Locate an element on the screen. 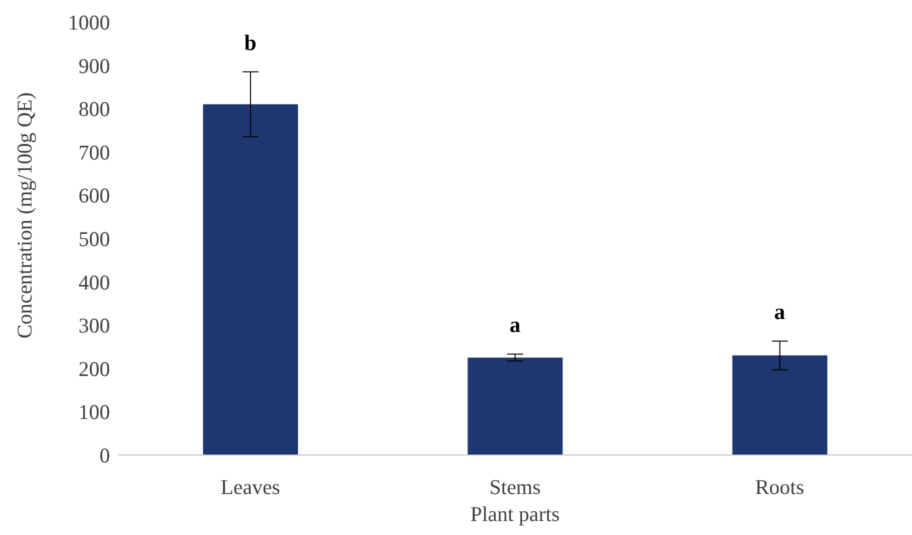 The image size is (912, 535). y-tick-label: 1000 is located at coordinates (89, 22).